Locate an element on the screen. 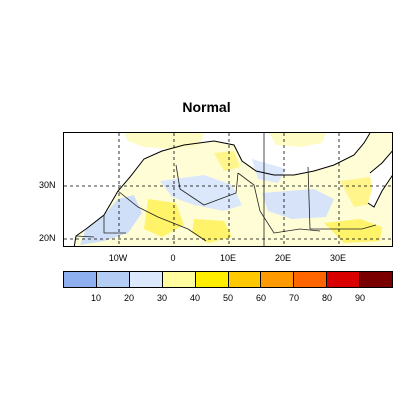 The image size is (413, 413). lon-label-10e: 10E is located at coordinates (228, 258).